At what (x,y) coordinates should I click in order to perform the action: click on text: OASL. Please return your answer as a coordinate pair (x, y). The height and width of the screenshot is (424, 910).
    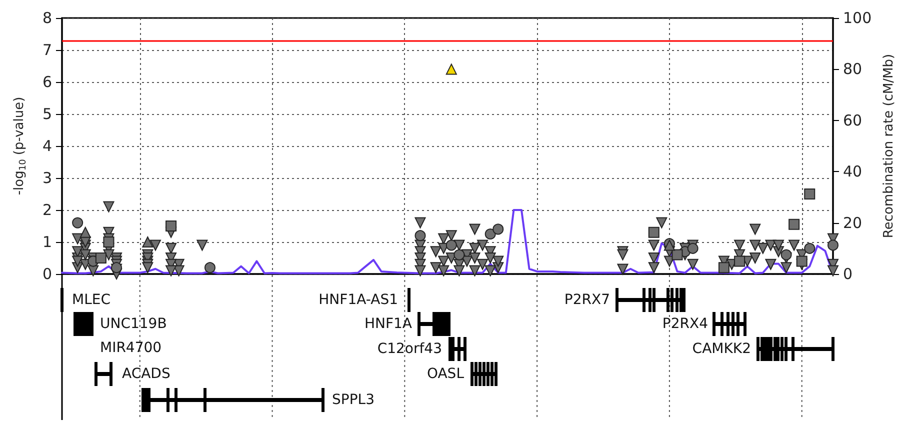
    Looking at the image, I should click on (445, 374).